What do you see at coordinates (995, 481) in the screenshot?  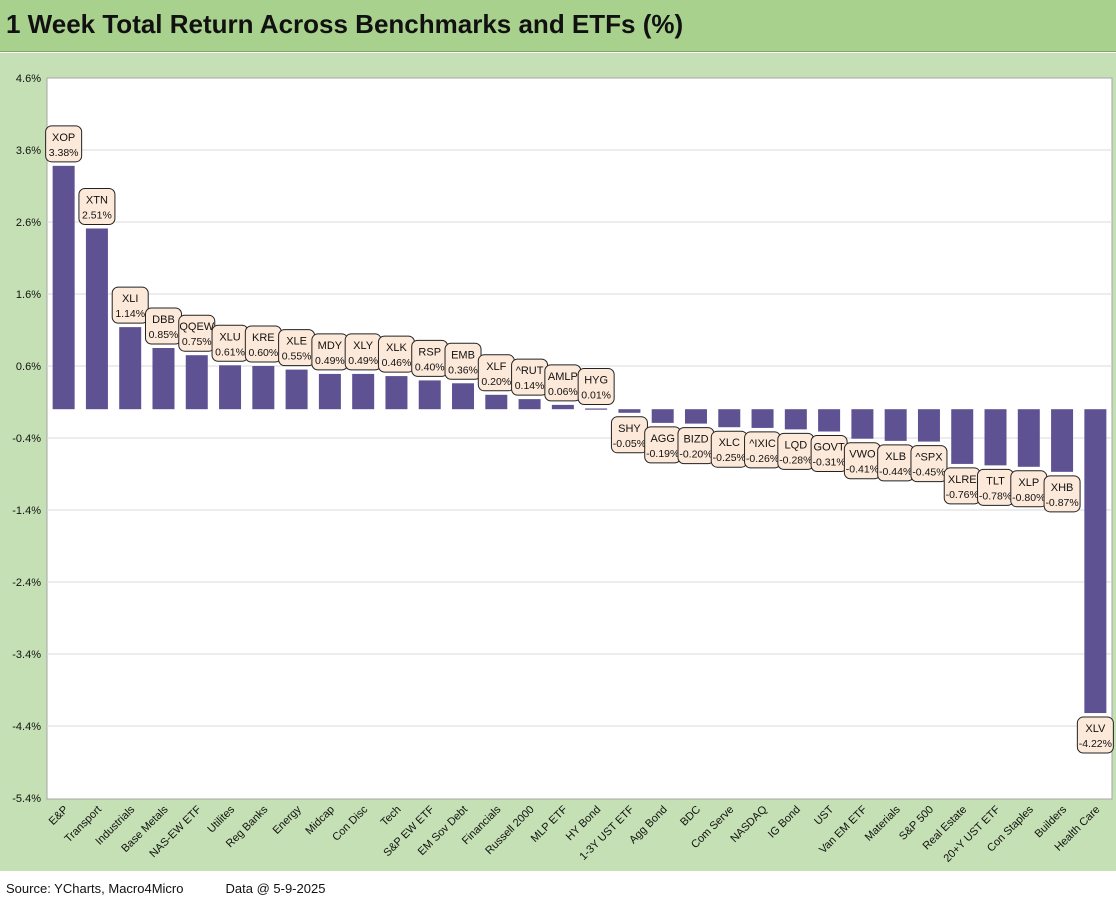 I see `data-label-ticker: TLT` at bounding box center [995, 481].